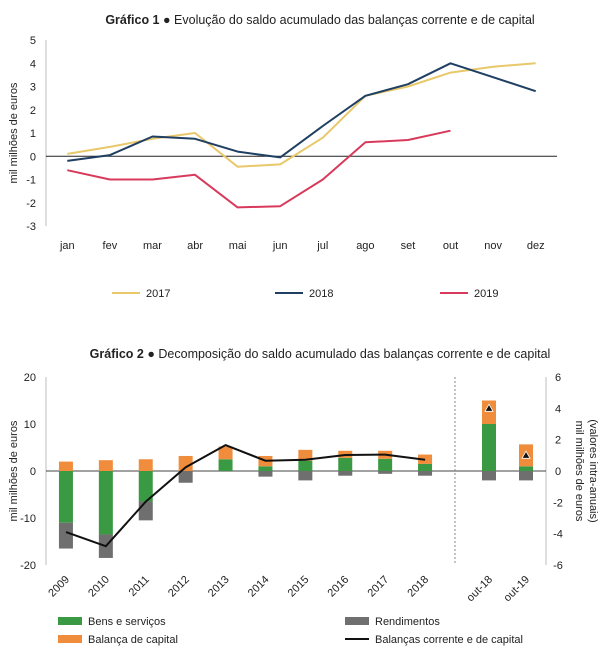 The image size is (605, 664). Describe the element at coordinates (14, 470) in the screenshot. I see `chart2-left-axis-label: mil milhões de euros` at that location.